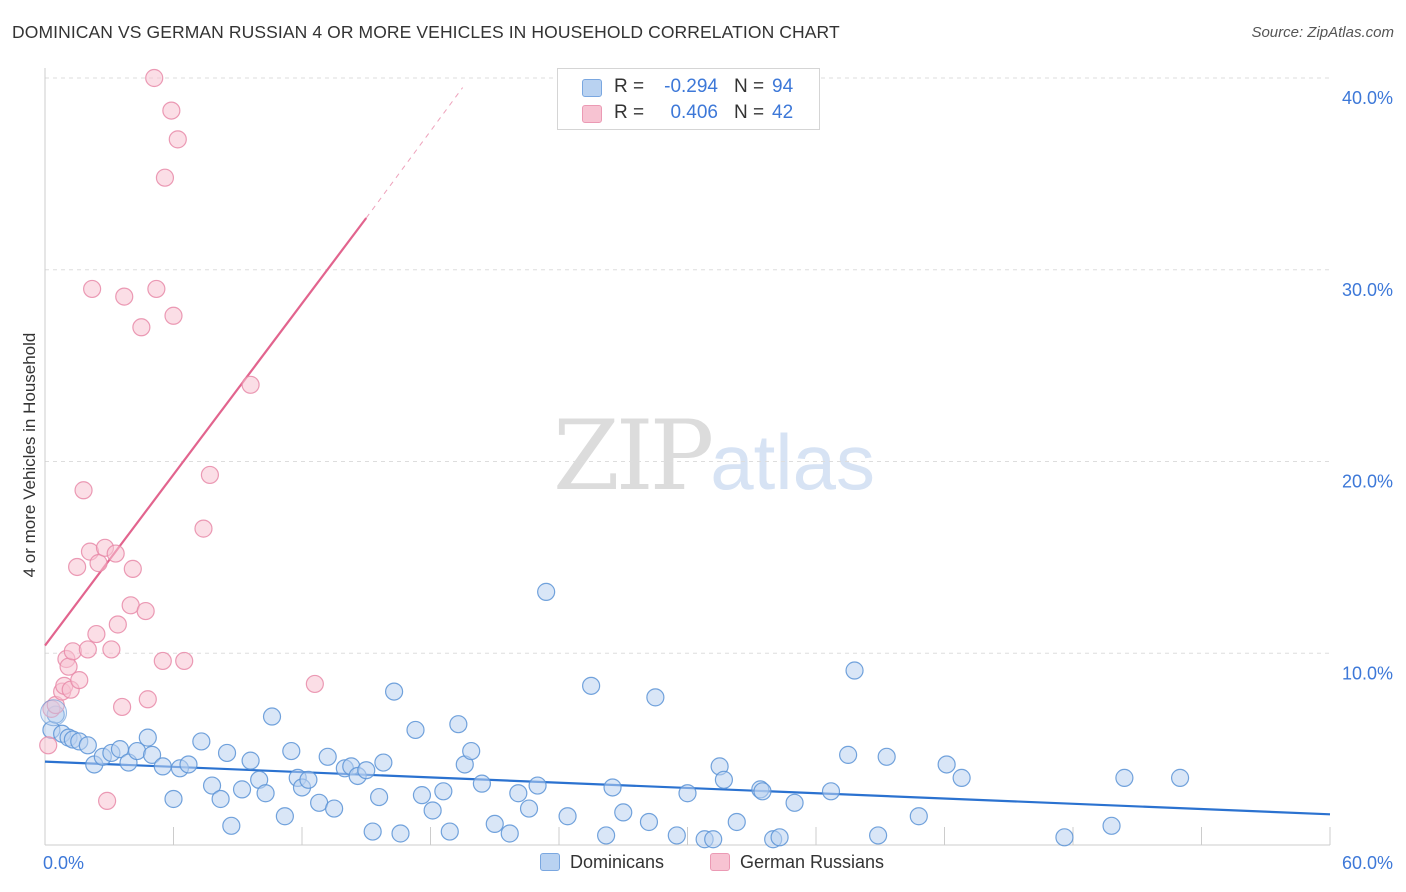 The height and width of the screenshot is (892, 1406). I want to click on legend-item-dominicans: Dominicans, so click(602, 862).